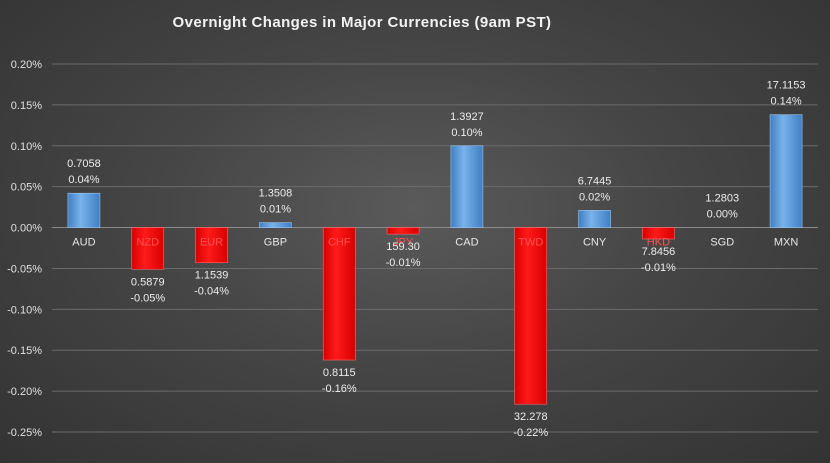 The height and width of the screenshot is (463, 830). Describe the element at coordinates (147, 243) in the screenshot. I see `category-label: NZD` at that location.